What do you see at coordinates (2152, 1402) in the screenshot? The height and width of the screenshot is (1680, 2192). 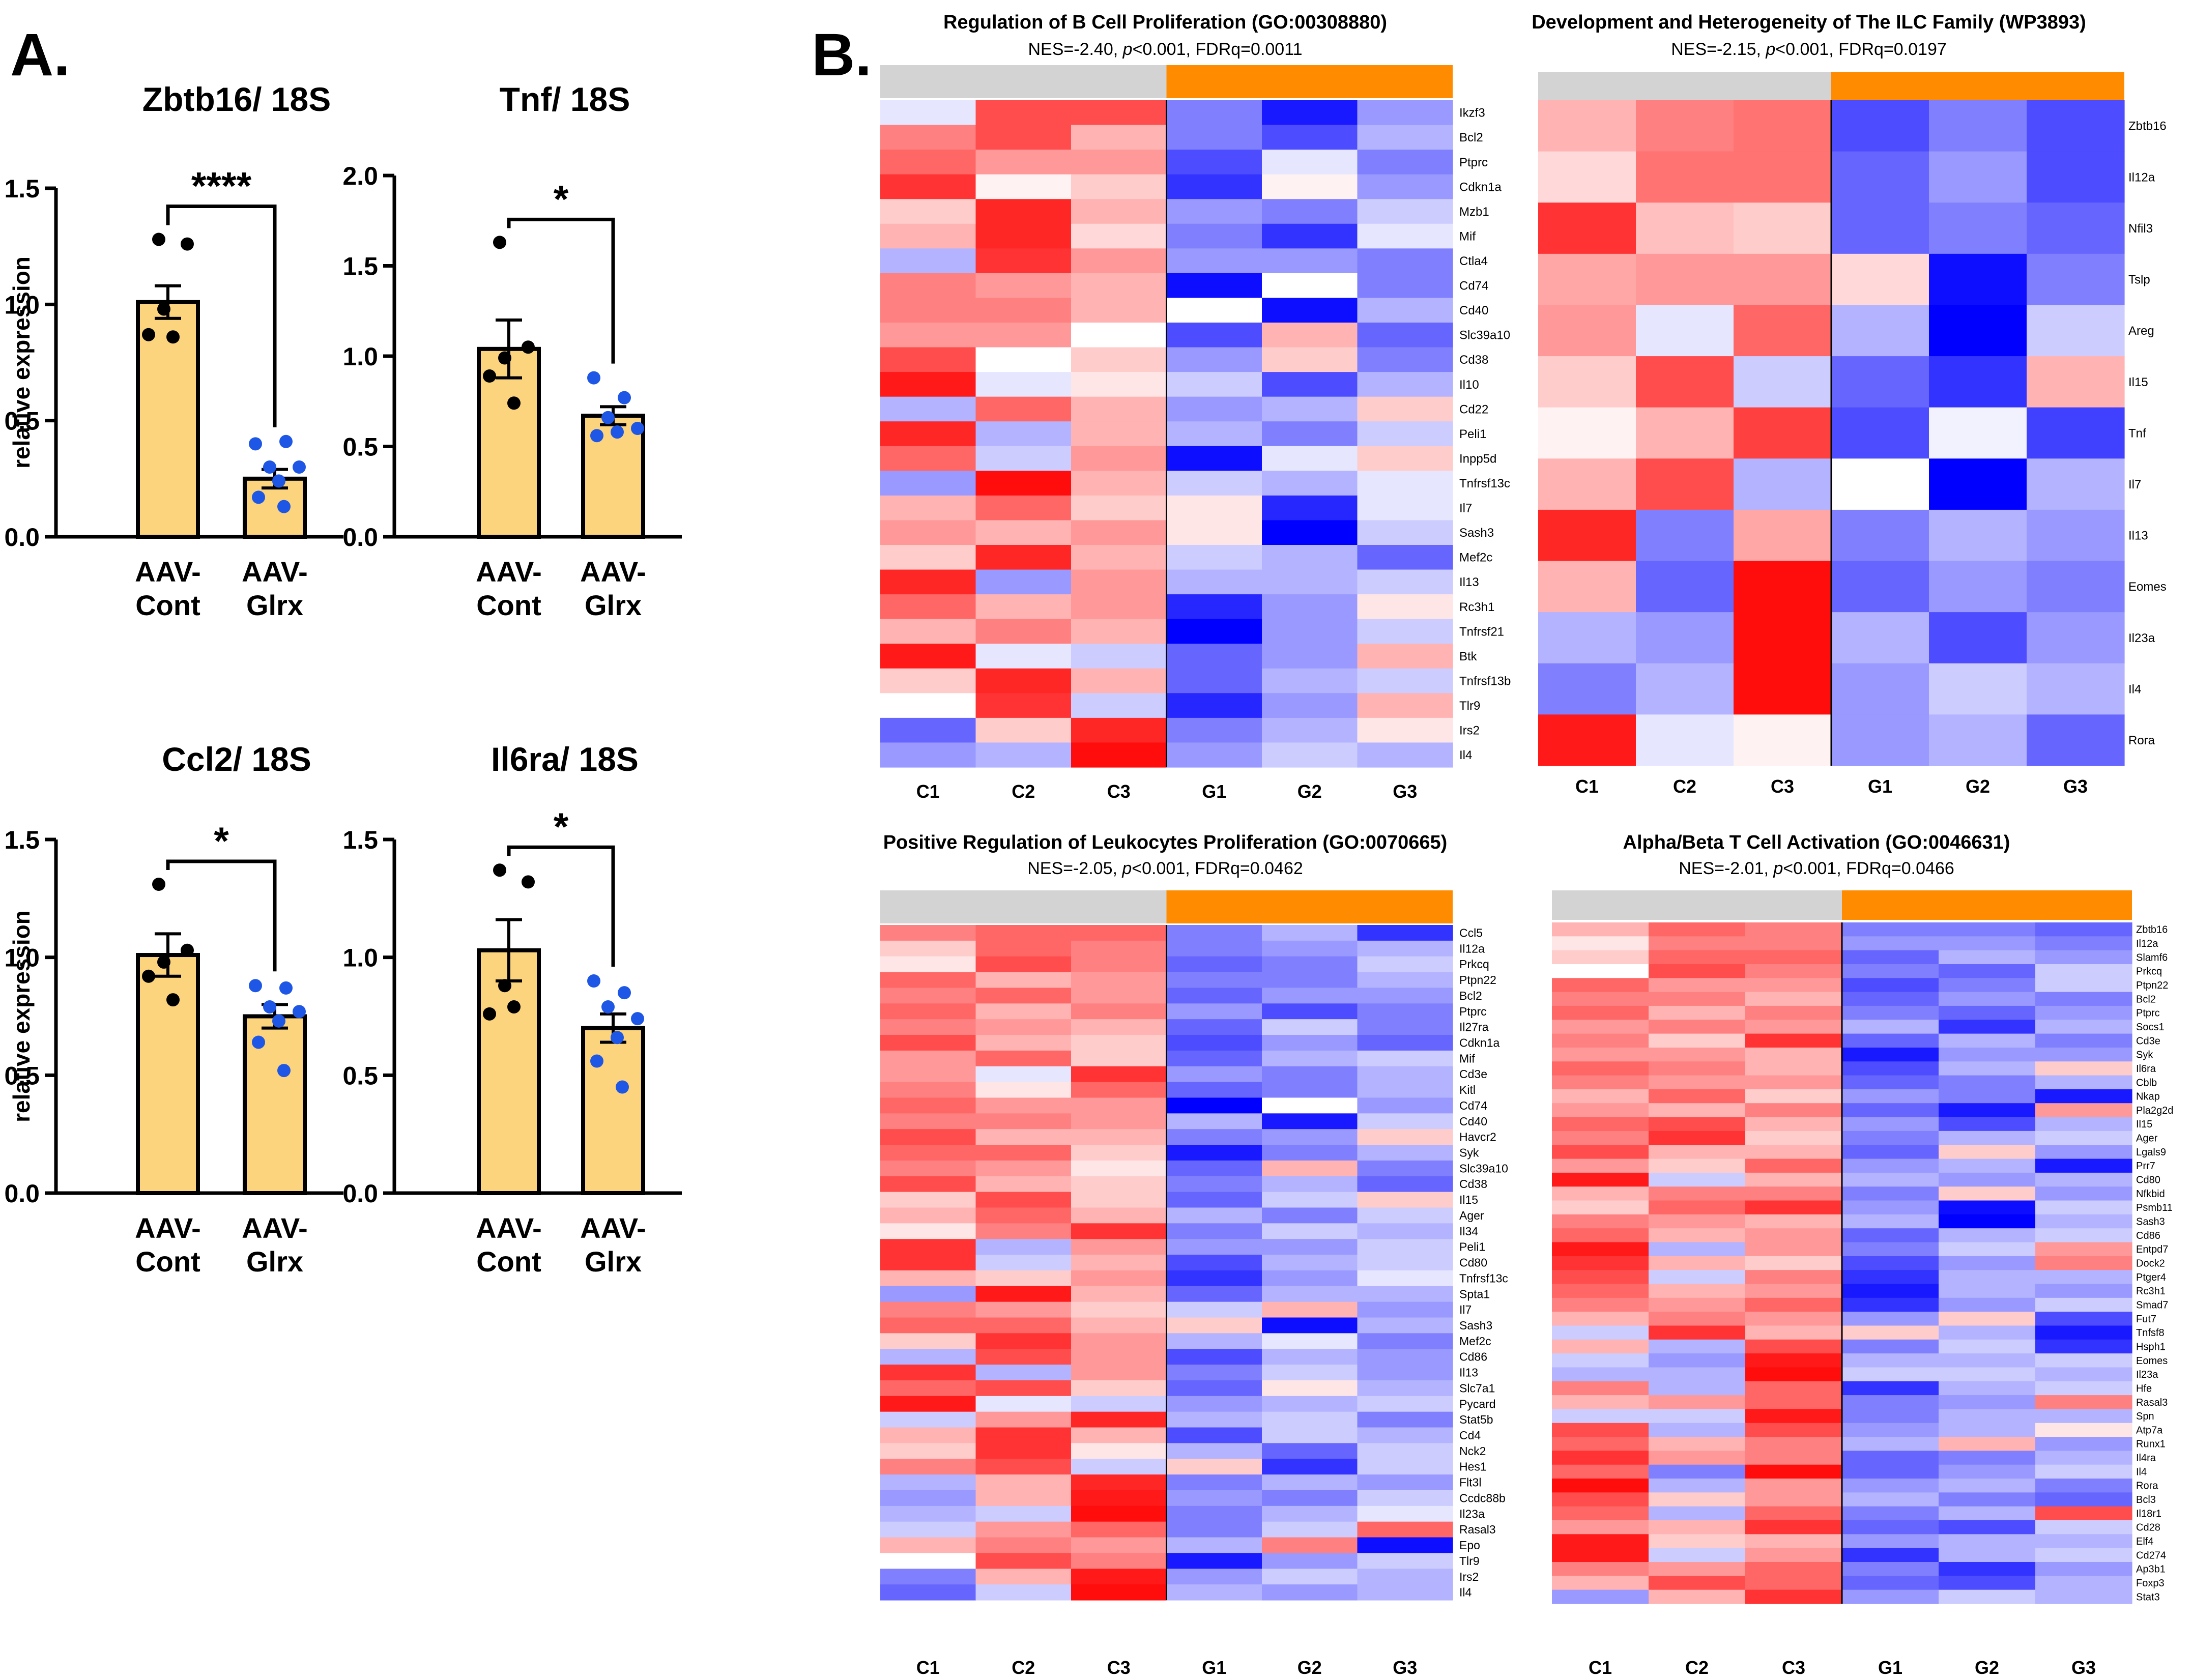 I see `gene-label: Rasal3` at bounding box center [2152, 1402].